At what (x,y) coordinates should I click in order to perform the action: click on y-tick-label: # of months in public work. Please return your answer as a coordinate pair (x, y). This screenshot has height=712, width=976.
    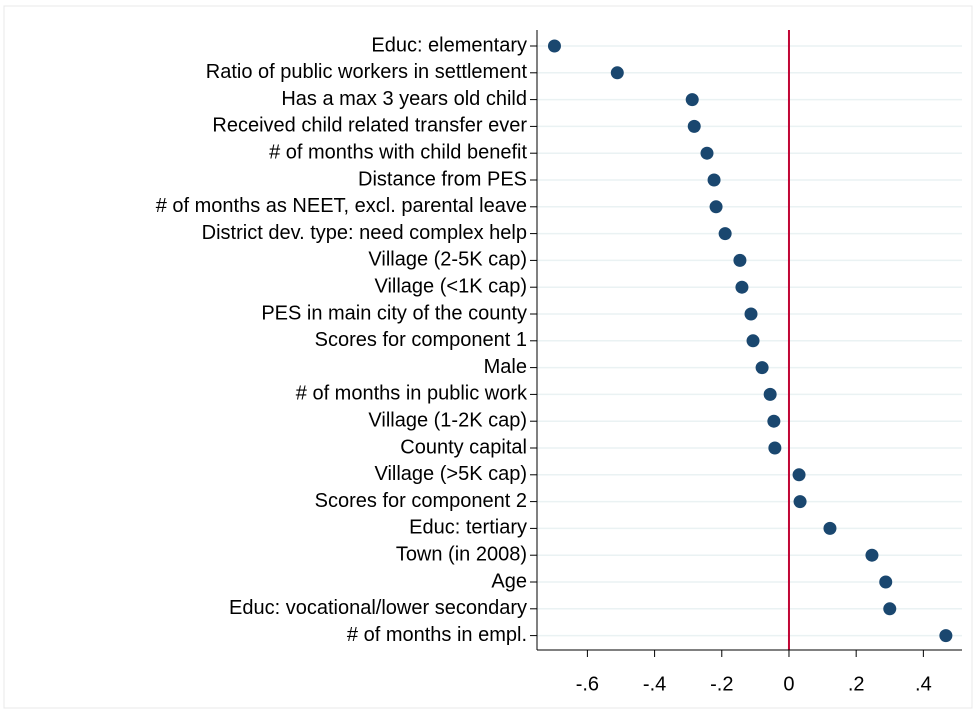
    Looking at the image, I should click on (412, 394).